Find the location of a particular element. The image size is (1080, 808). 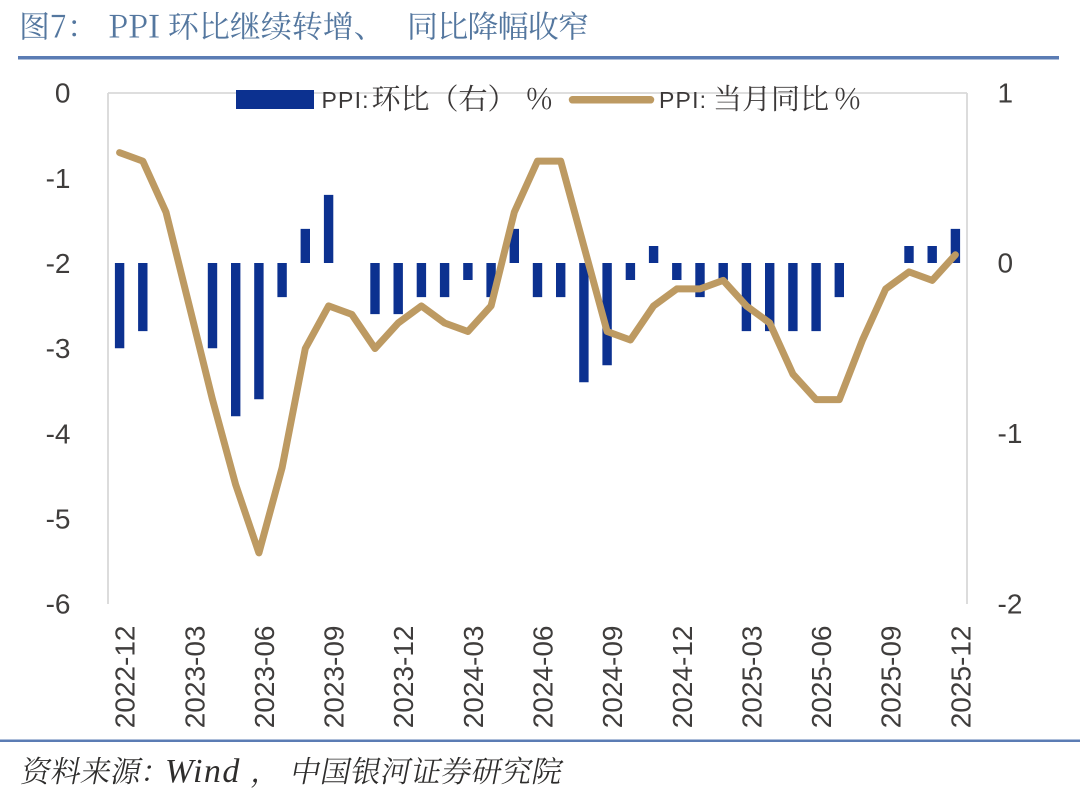

svg-text: 2024-03 is located at coordinates (473, 677).